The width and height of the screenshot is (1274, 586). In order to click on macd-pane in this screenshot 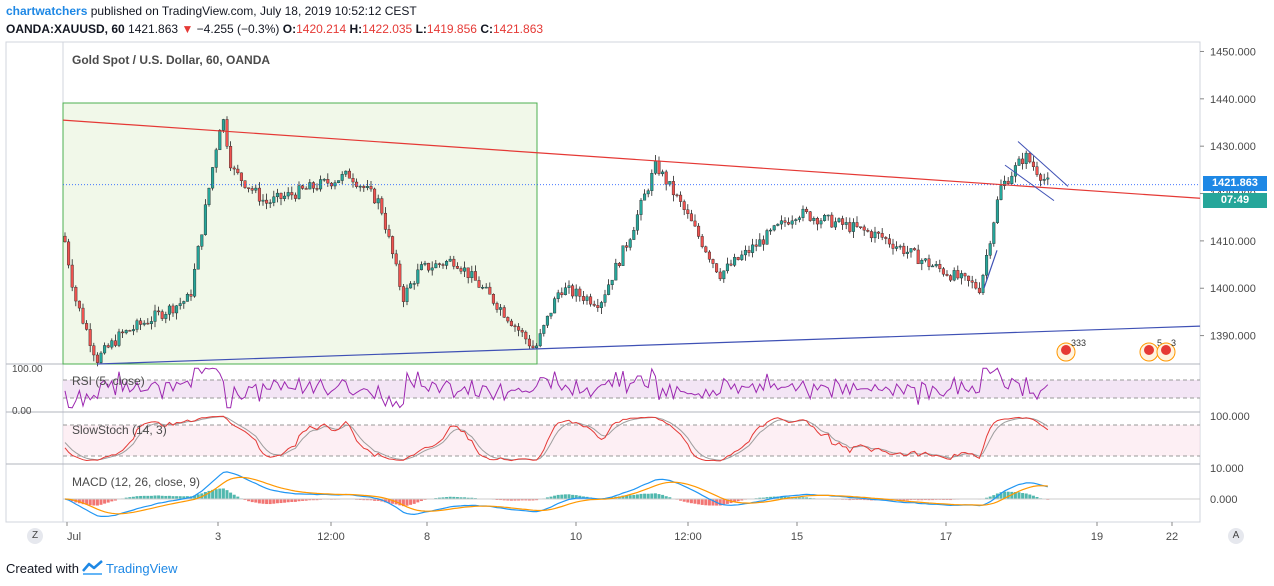, I will do `click(631, 494)`.